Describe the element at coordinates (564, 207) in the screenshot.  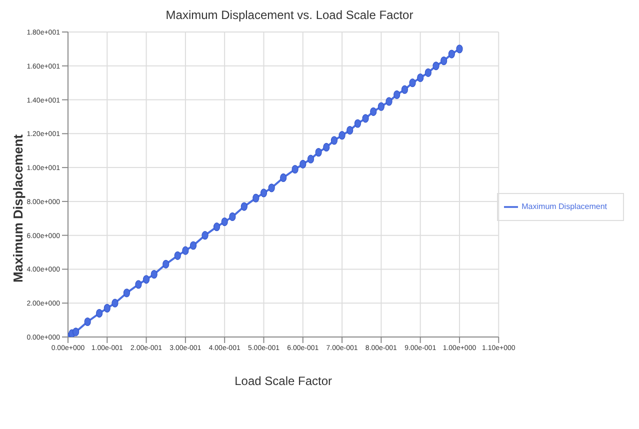
I see `legend-label: Maximum Displacement` at that location.